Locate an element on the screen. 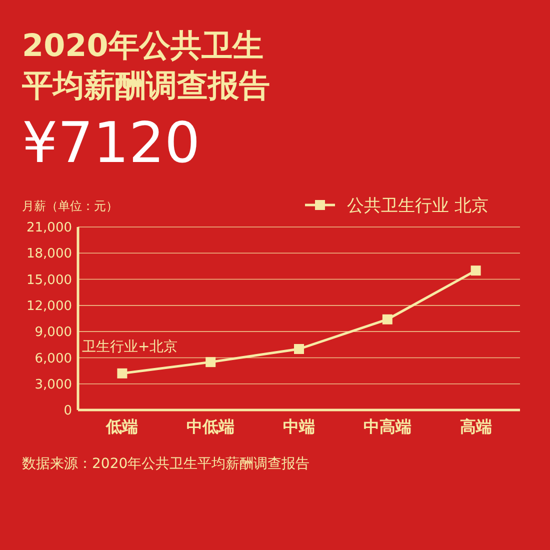 This screenshot has width=550, height=550. y-tick-label: 9,000 is located at coordinates (53, 332).